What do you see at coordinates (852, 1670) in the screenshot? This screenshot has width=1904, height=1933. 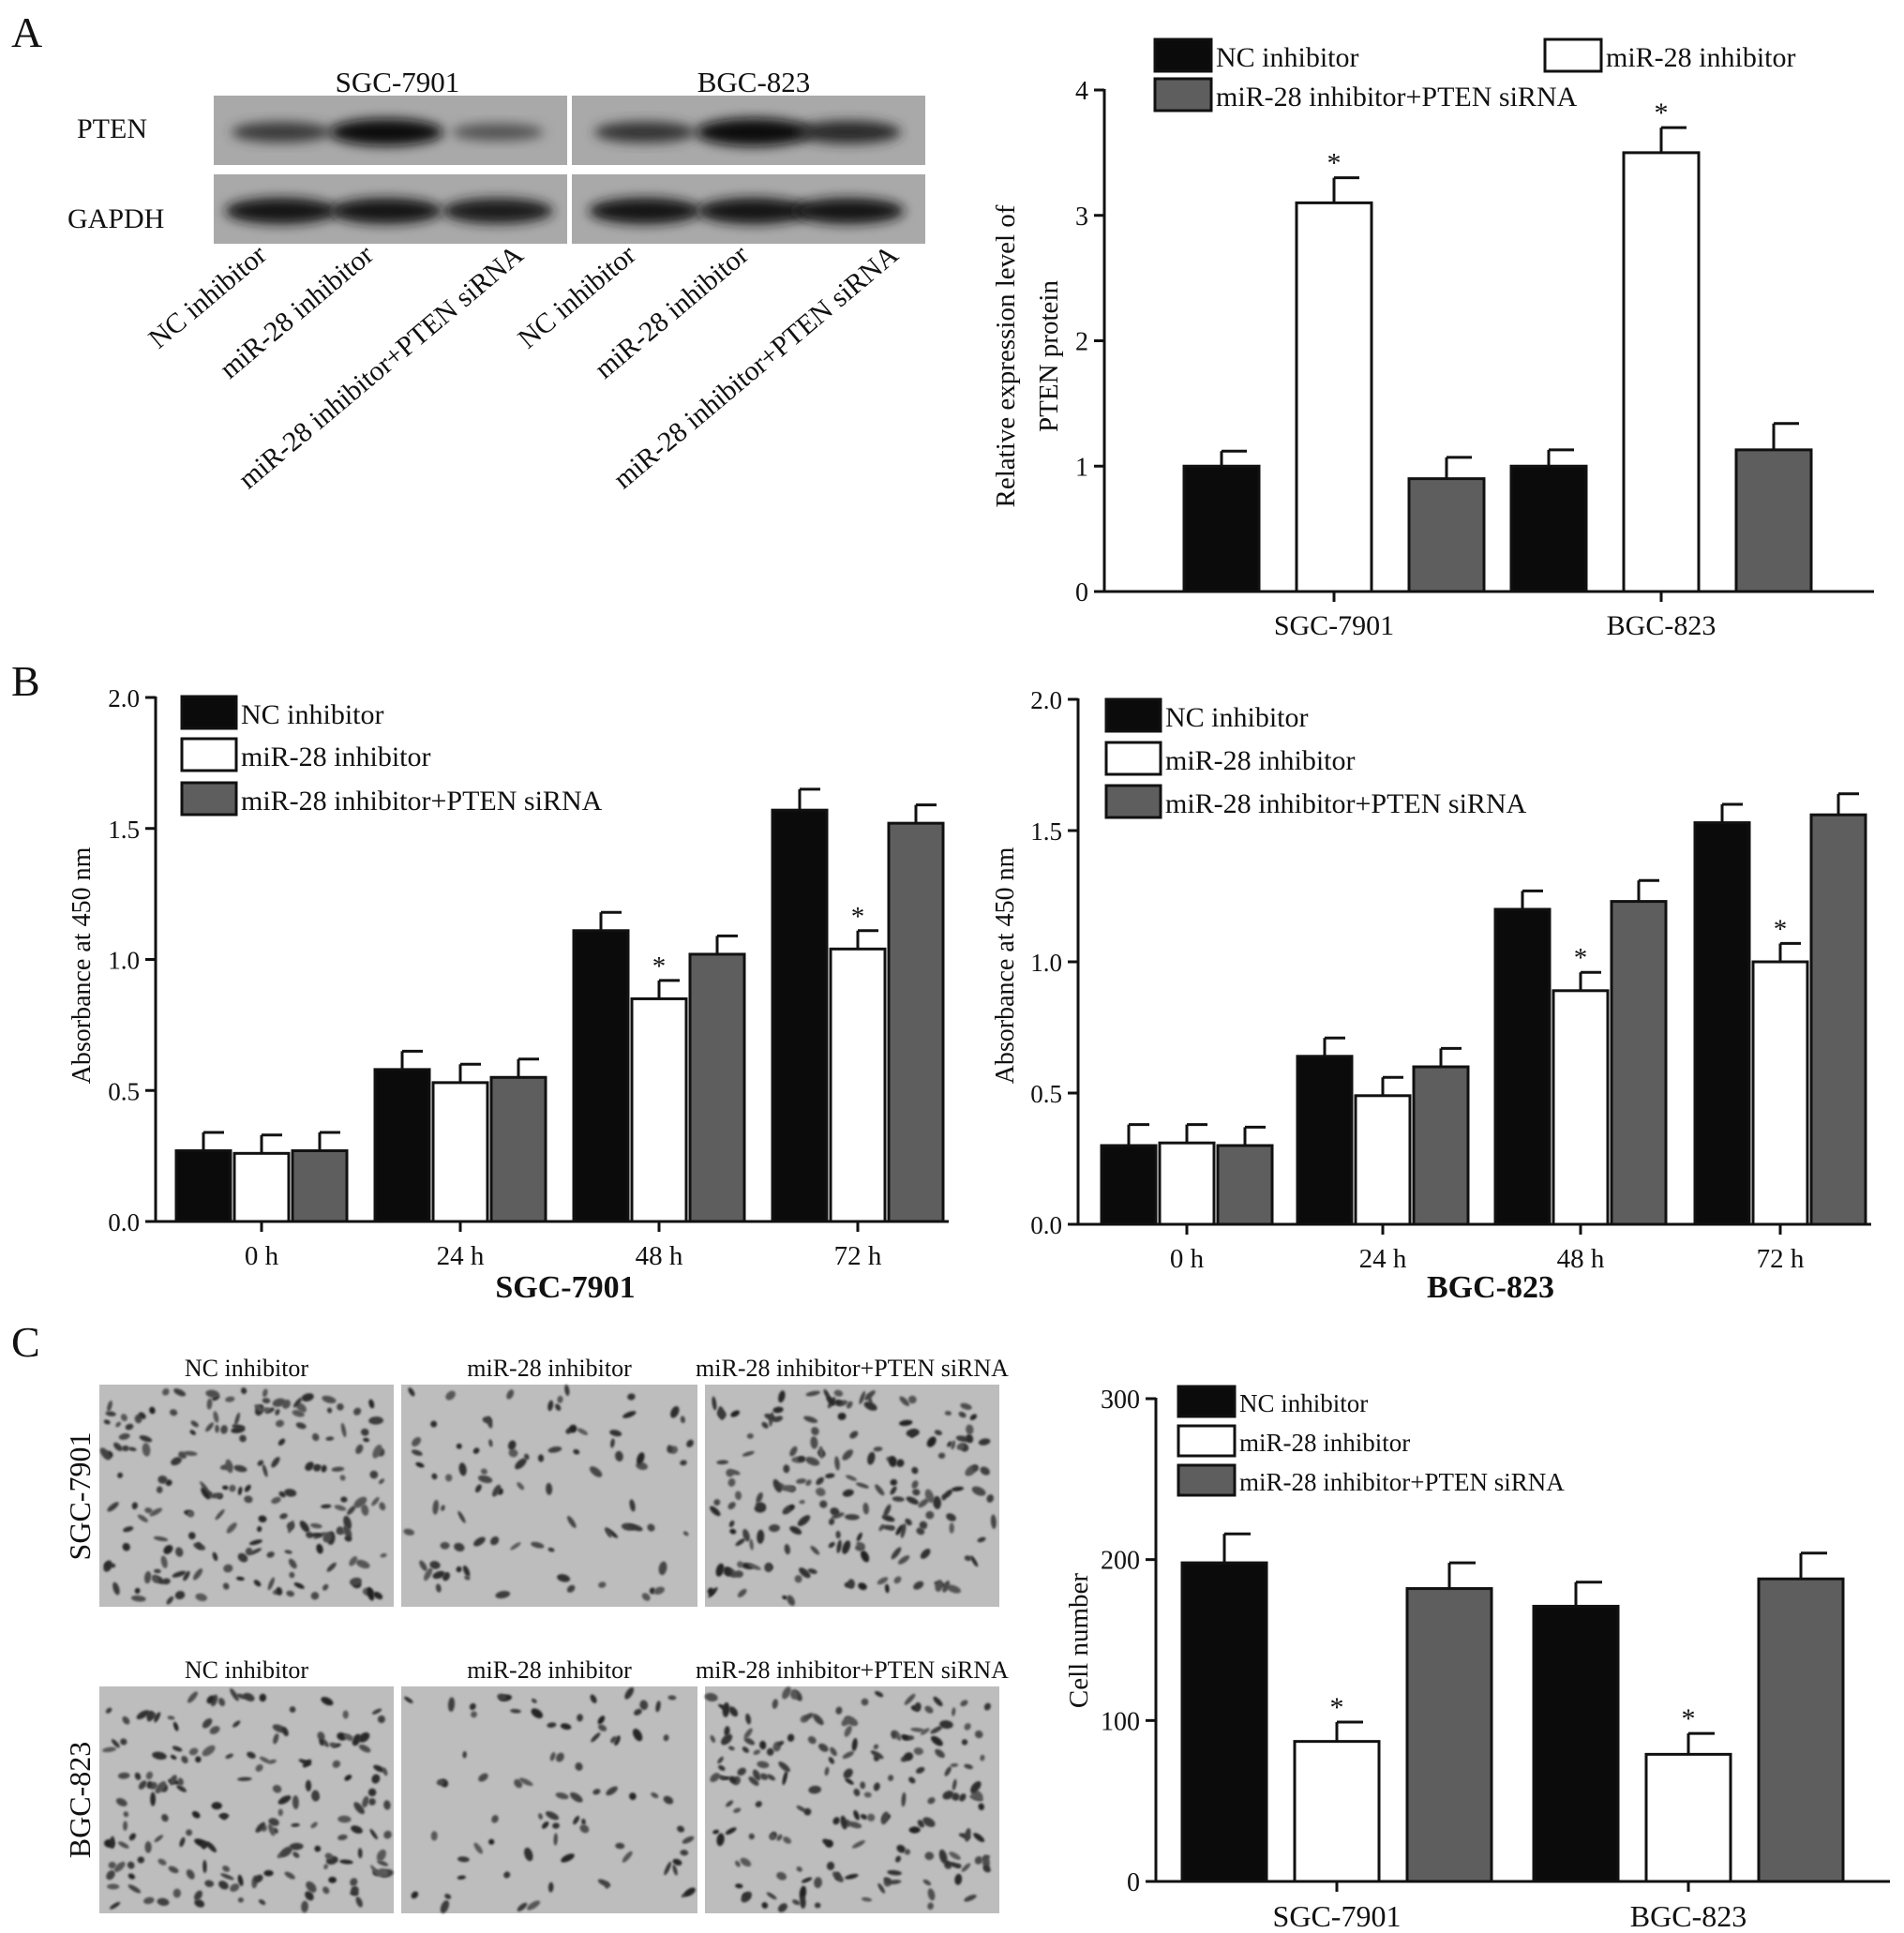 I see `micrograph-column-label: miR-28 inhibitor+PTEN siRNA` at bounding box center [852, 1670].